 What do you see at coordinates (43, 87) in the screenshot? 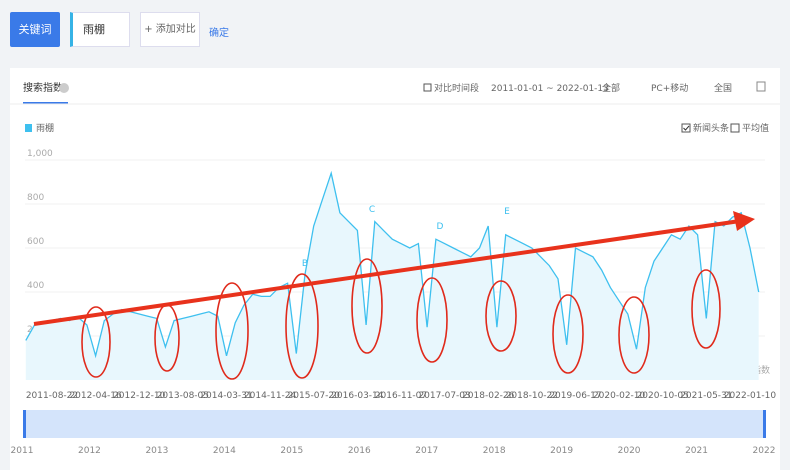
I see `tab: 搜索指数` at bounding box center [43, 87].